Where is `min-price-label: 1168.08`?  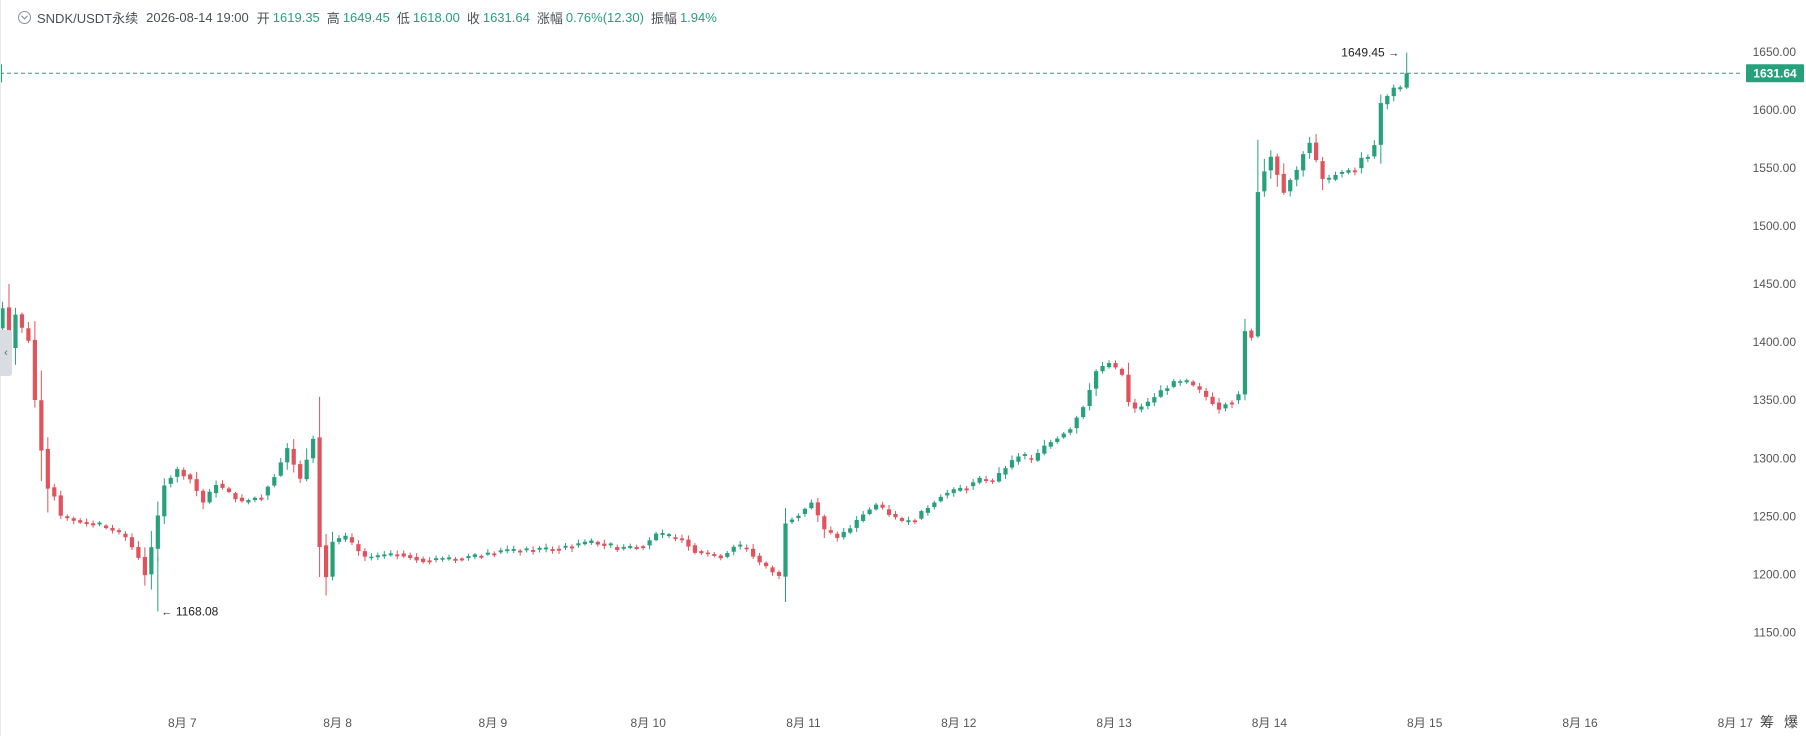
min-price-label: 1168.08 is located at coordinates (197, 611).